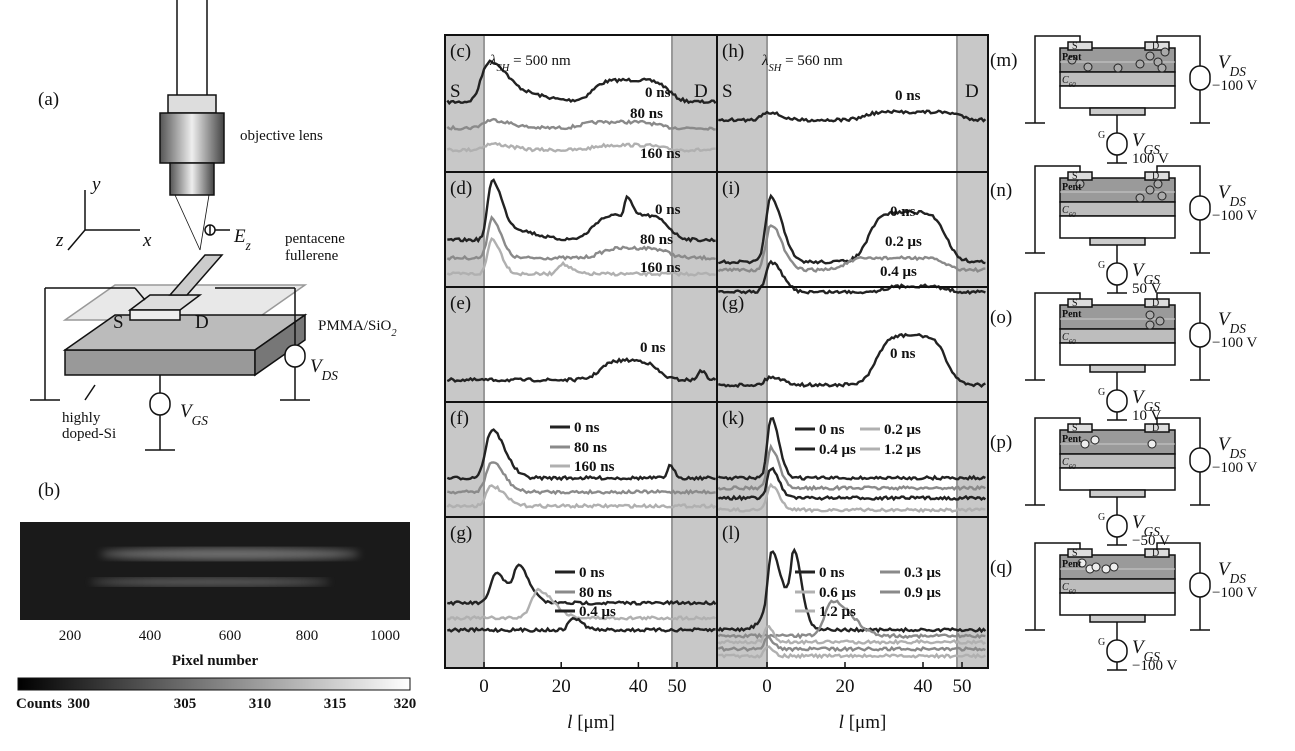 The image size is (1295, 751). Describe the element at coordinates (733, 418) in the screenshot. I see `label: (k)` at that location.